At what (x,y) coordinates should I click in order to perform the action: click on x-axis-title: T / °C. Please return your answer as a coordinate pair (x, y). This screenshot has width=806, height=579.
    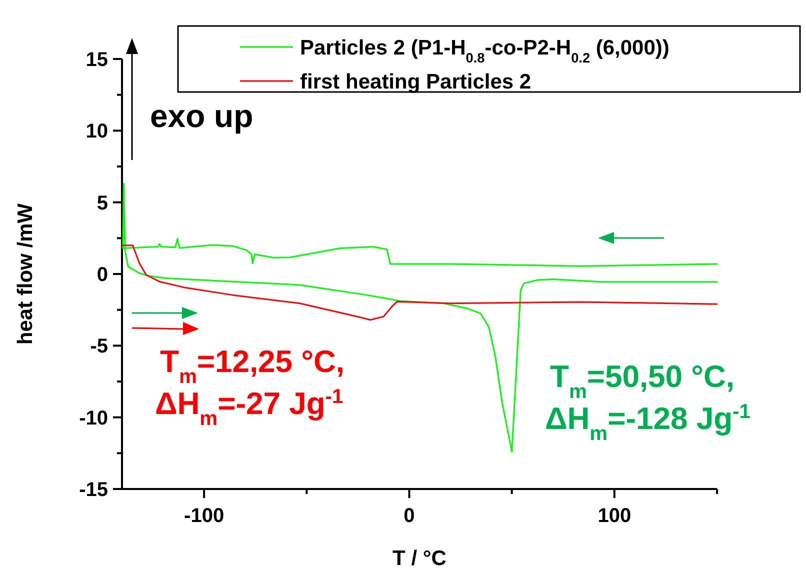
    Looking at the image, I should click on (419, 558).